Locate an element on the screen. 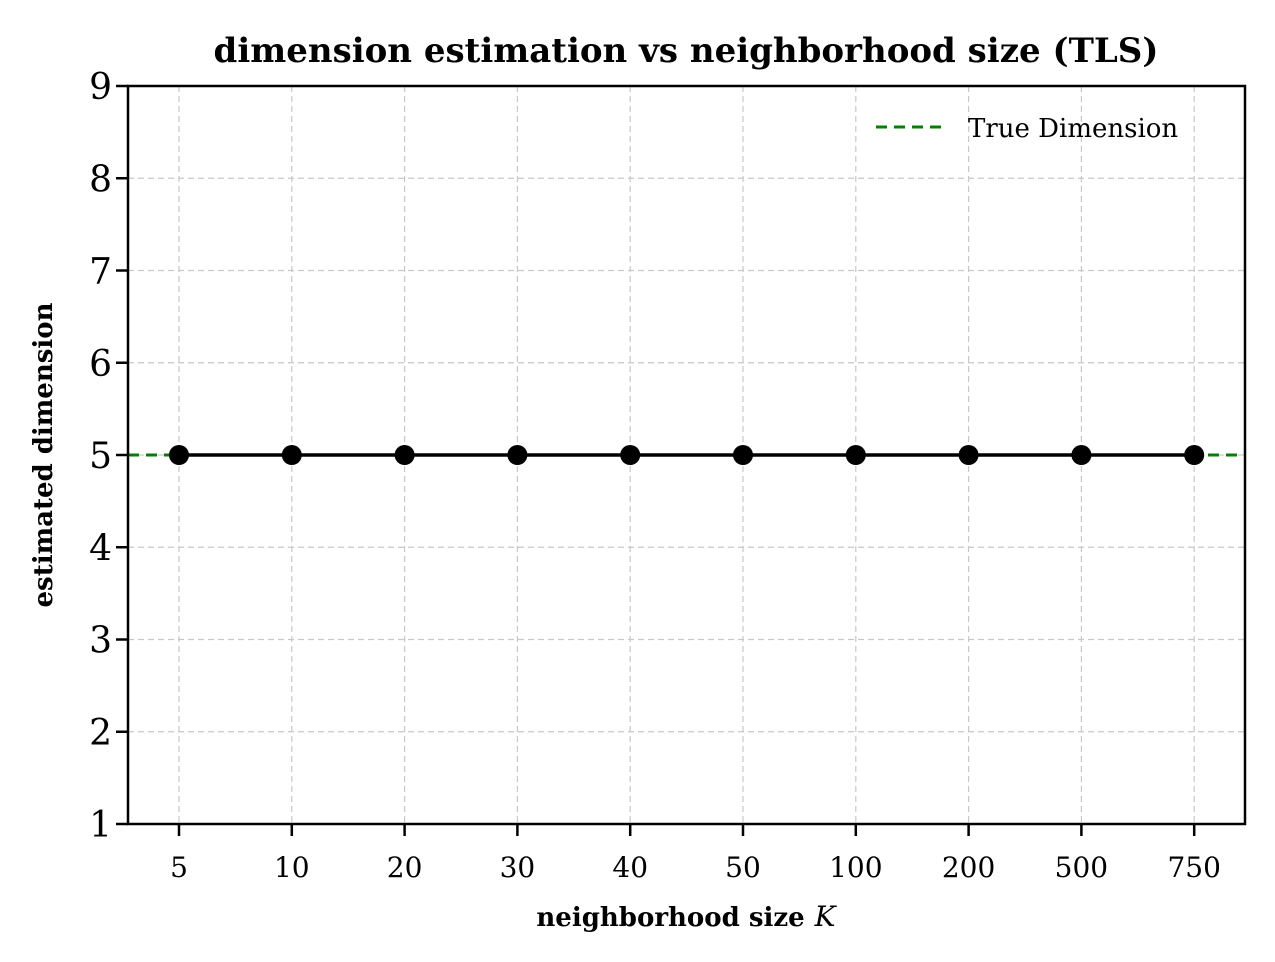  y-tick-label: 6 is located at coordinates (100, 364).